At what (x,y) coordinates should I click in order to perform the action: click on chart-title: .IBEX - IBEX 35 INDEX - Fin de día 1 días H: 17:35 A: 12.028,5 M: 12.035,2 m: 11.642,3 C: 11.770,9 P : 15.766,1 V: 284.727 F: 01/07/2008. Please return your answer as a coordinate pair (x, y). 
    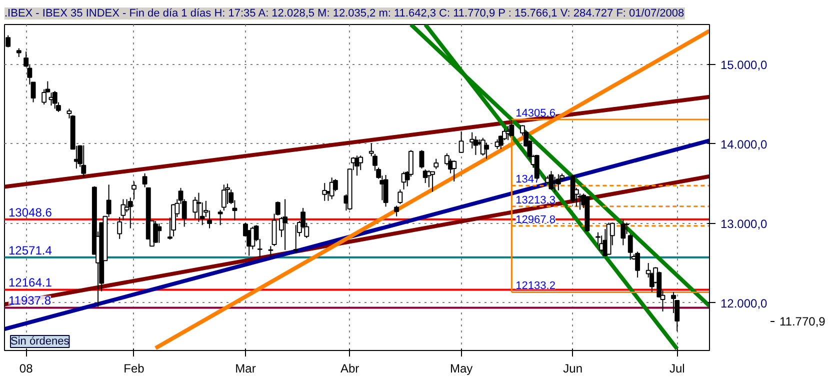
    Looking at the image, I should click on (344, 14).